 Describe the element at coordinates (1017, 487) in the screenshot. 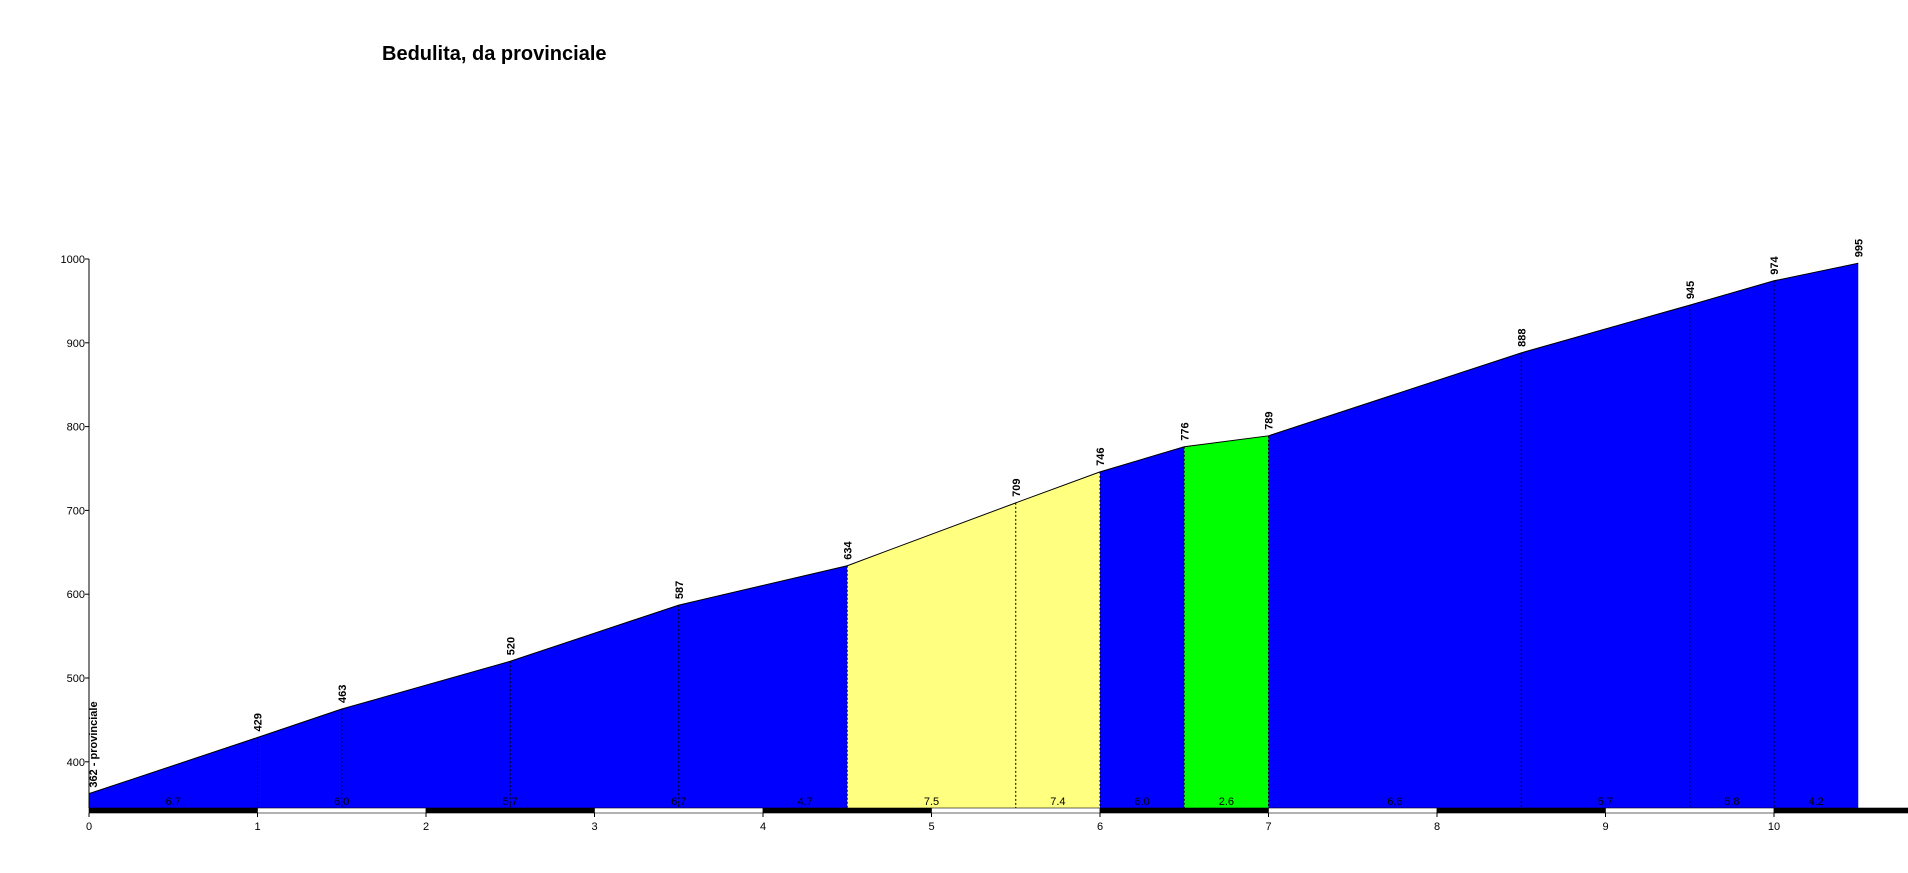

I see `elevation-label: 709` at that location.